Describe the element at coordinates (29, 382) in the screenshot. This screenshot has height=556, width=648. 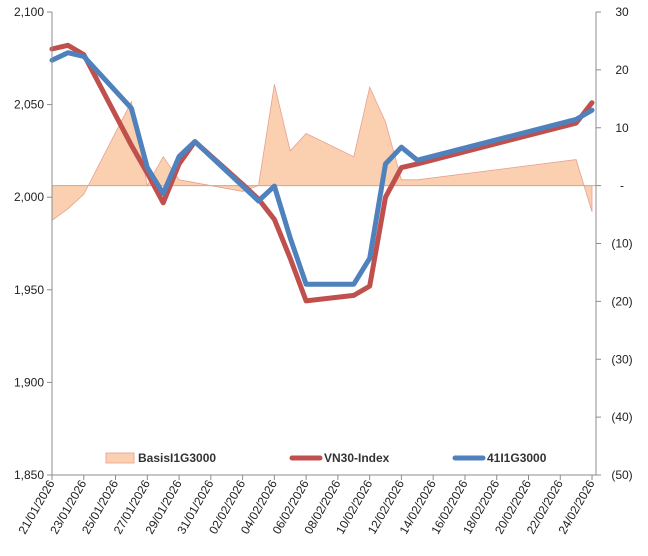
I see `left-tick-label: 1,900` at that location.